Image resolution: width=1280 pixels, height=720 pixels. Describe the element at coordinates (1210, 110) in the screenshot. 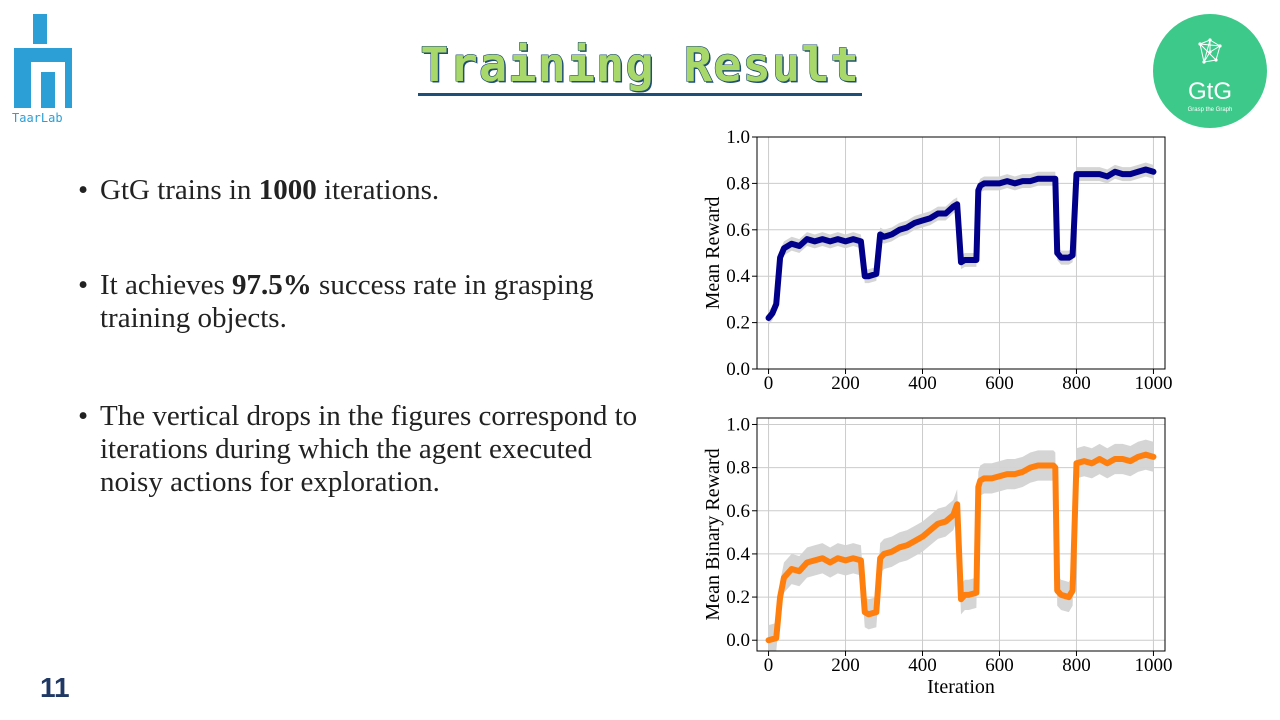

I see `gtg-logo-tagline: Grasp the Graph` at that location.